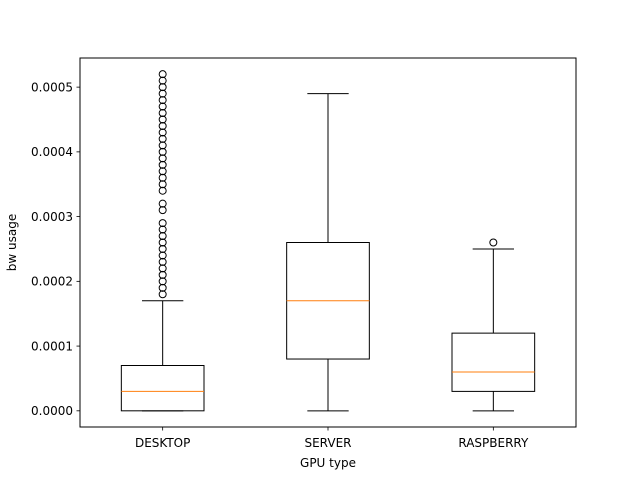 The image size is (640, 480). What do you see at coordinates (55, 249) in the screenshot?
I see `y-axis: 0.0000 0.0001 0.0002 0.0003 0.0004 0.0005` at bounding box center [55, 249].